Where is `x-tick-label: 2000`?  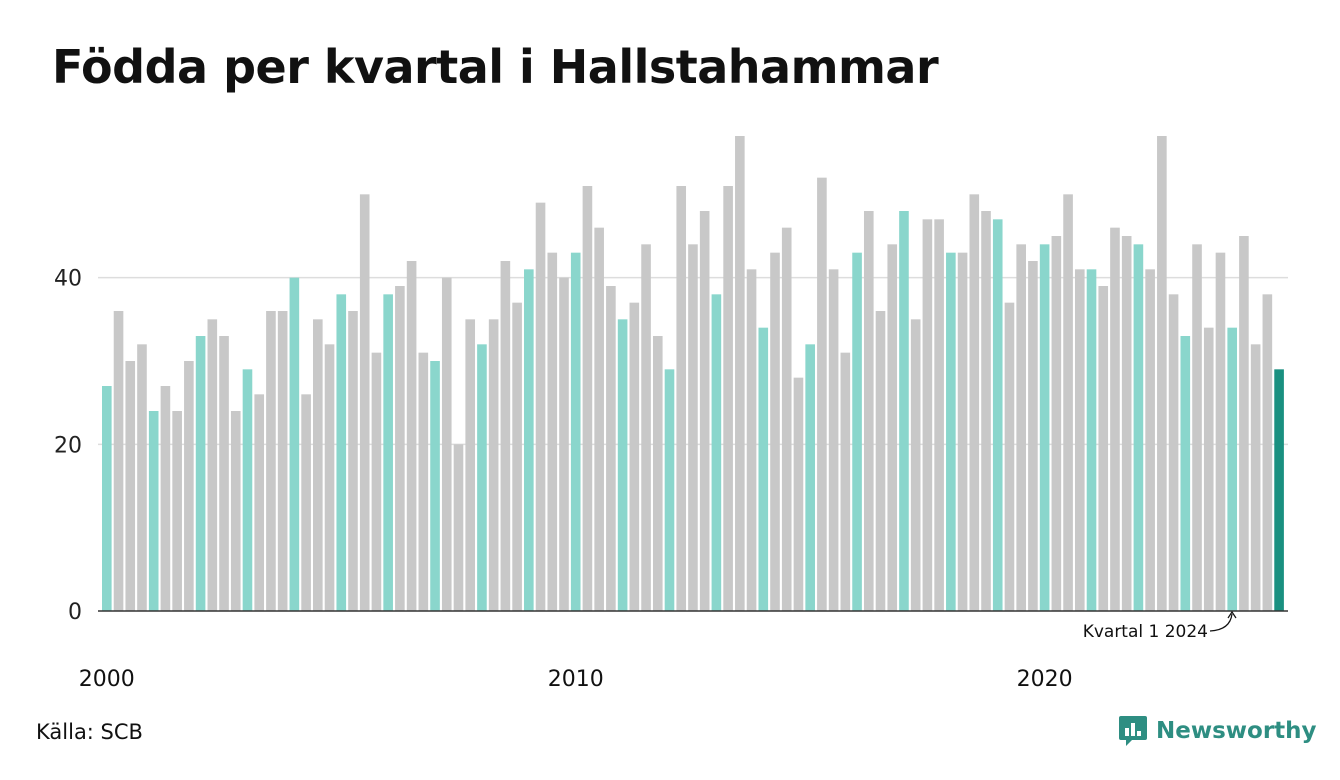
x-tick-label: 2000 is located at coordinates (107, 679).